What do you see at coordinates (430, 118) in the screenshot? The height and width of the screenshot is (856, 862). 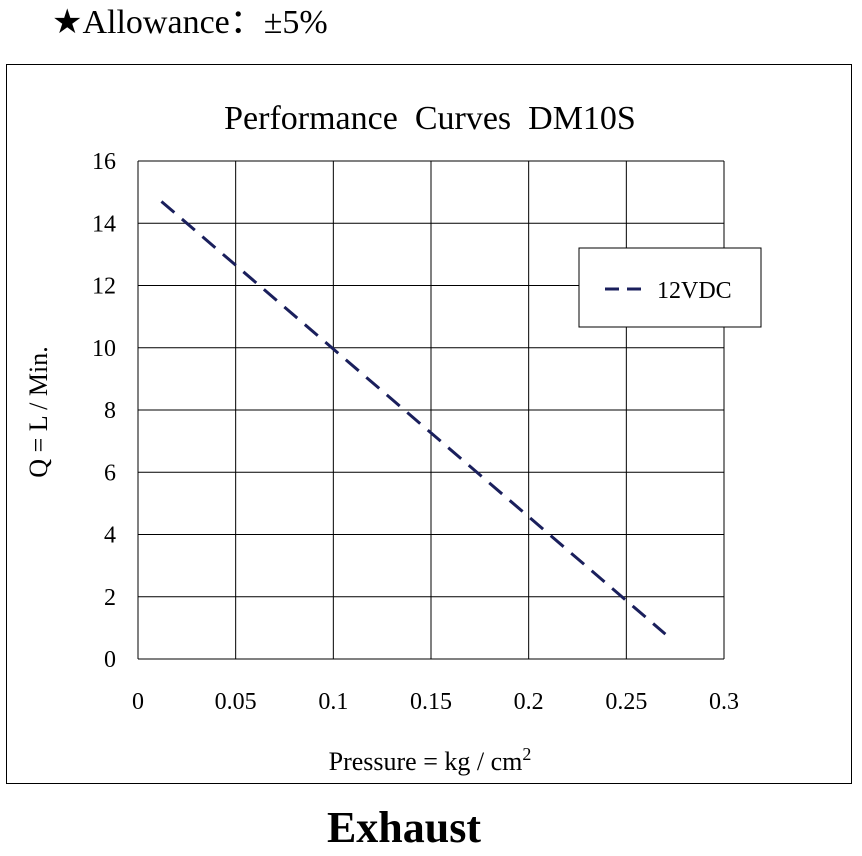 I see `chart-title: Performance Curves DM10S` at bounding box center [430, 118].